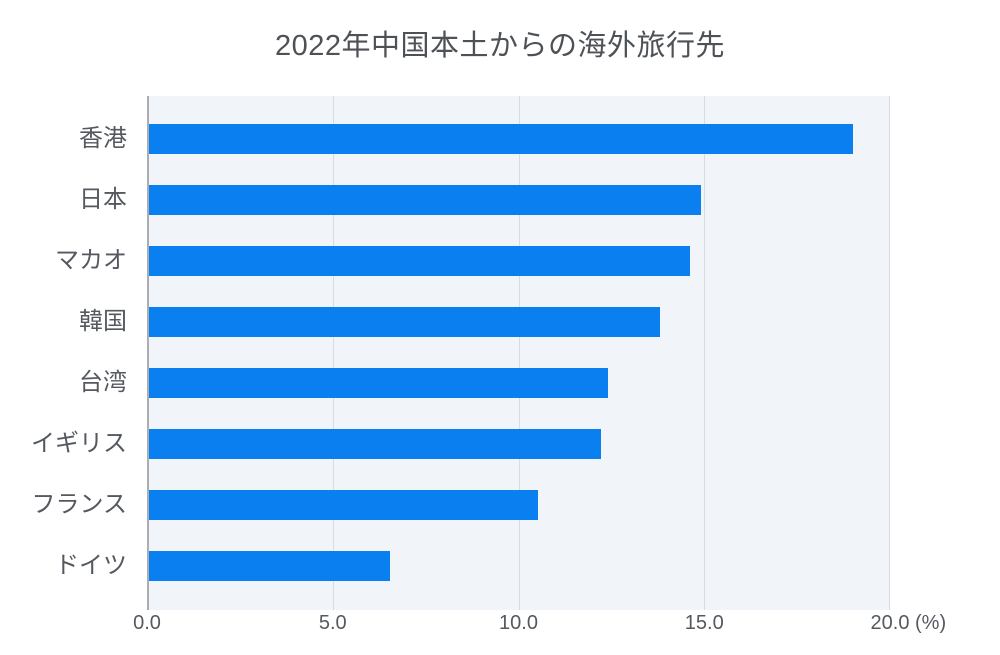  What do you see at coordinates (704, 623) in the screenshot?
I see `x-tick-label: 15.0` at bounding box center [704, 623].